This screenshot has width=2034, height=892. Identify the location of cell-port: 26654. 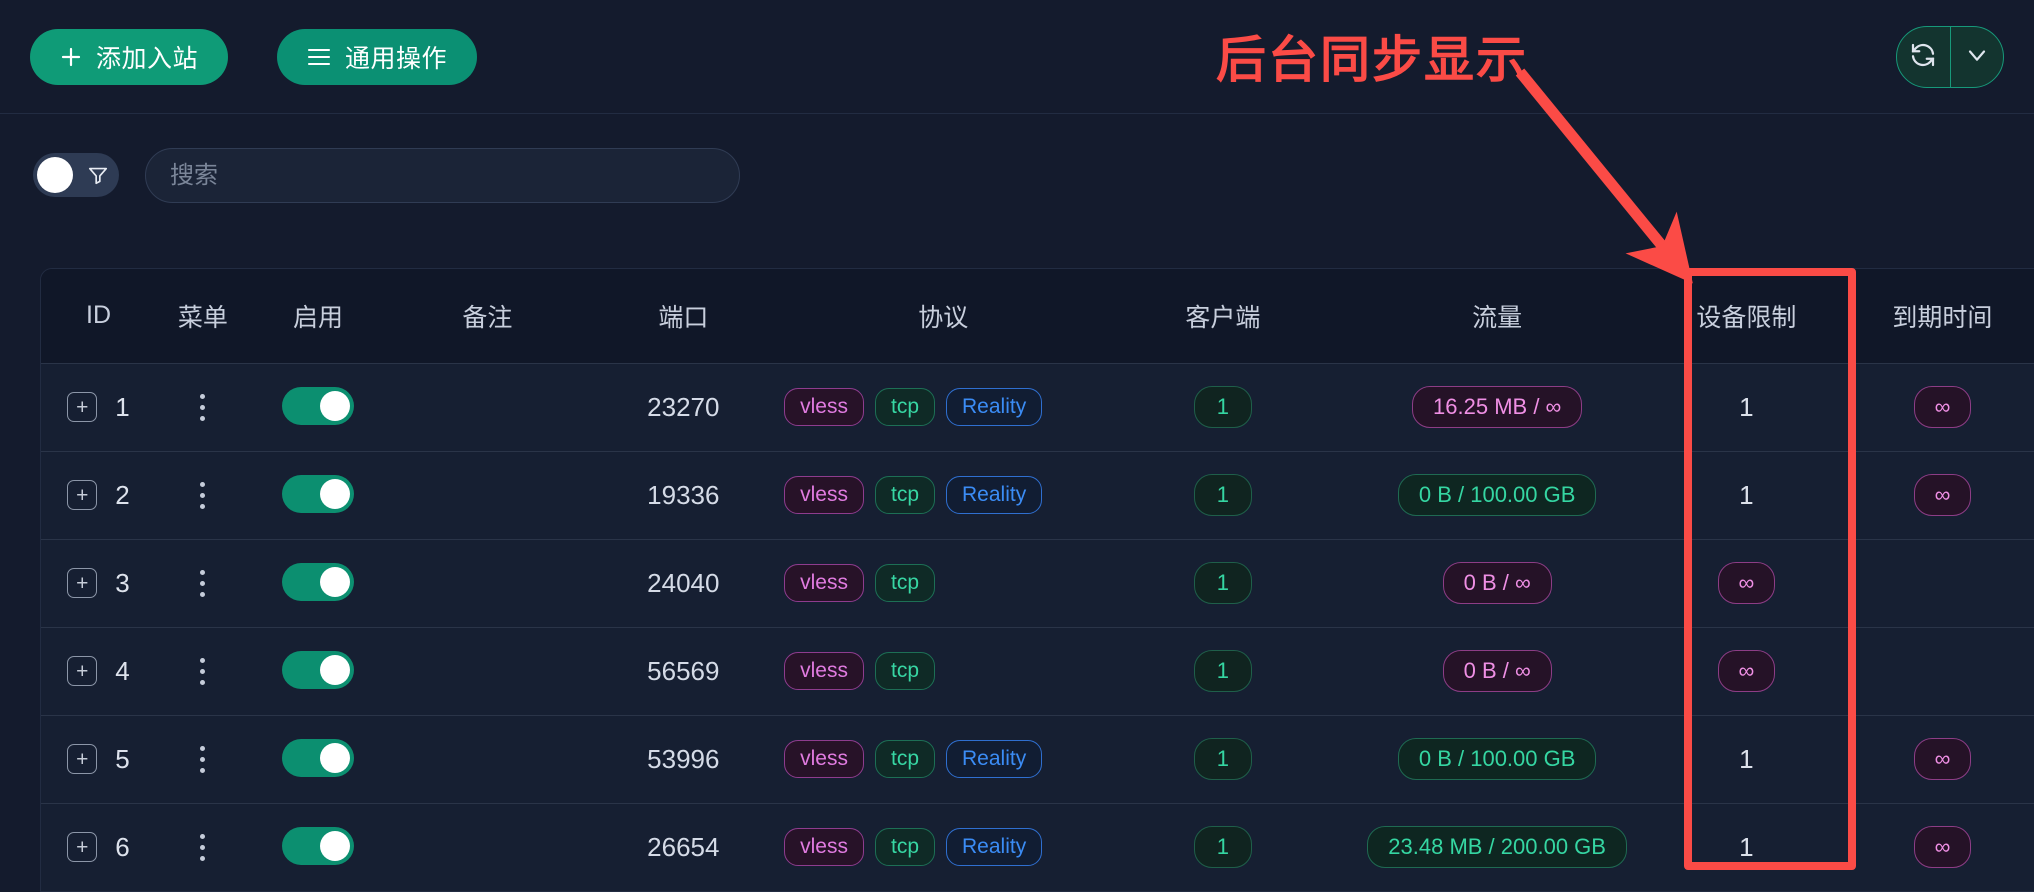
(684, 847).